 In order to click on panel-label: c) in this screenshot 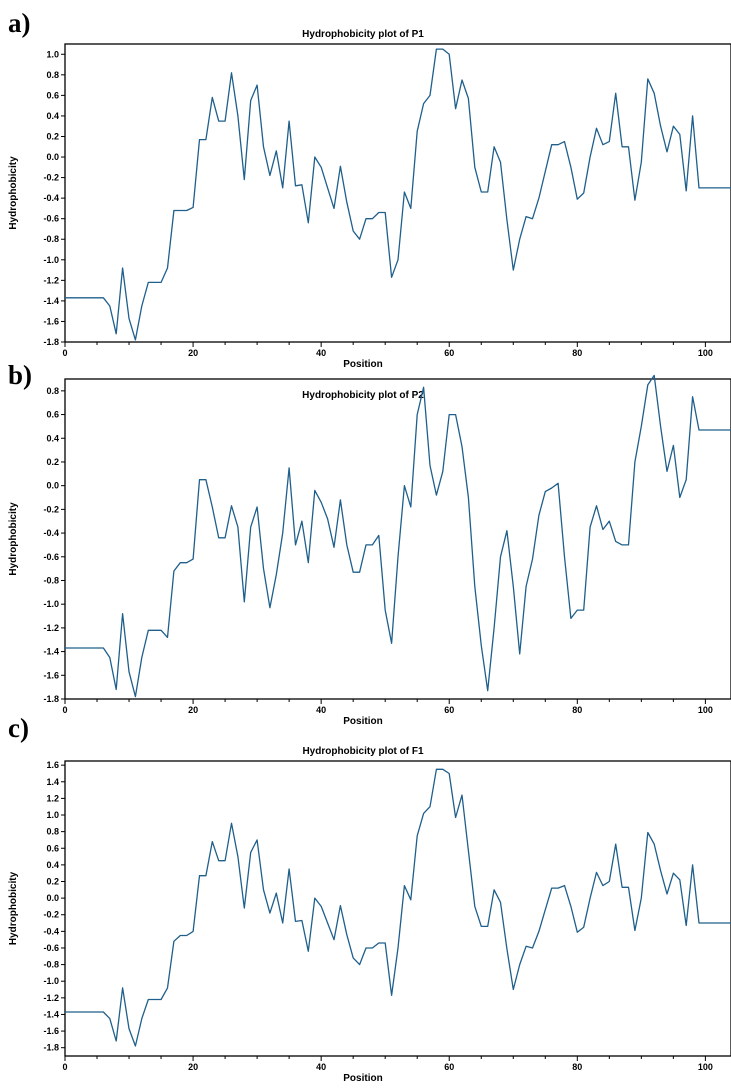, I will do `click(18, 728)`.